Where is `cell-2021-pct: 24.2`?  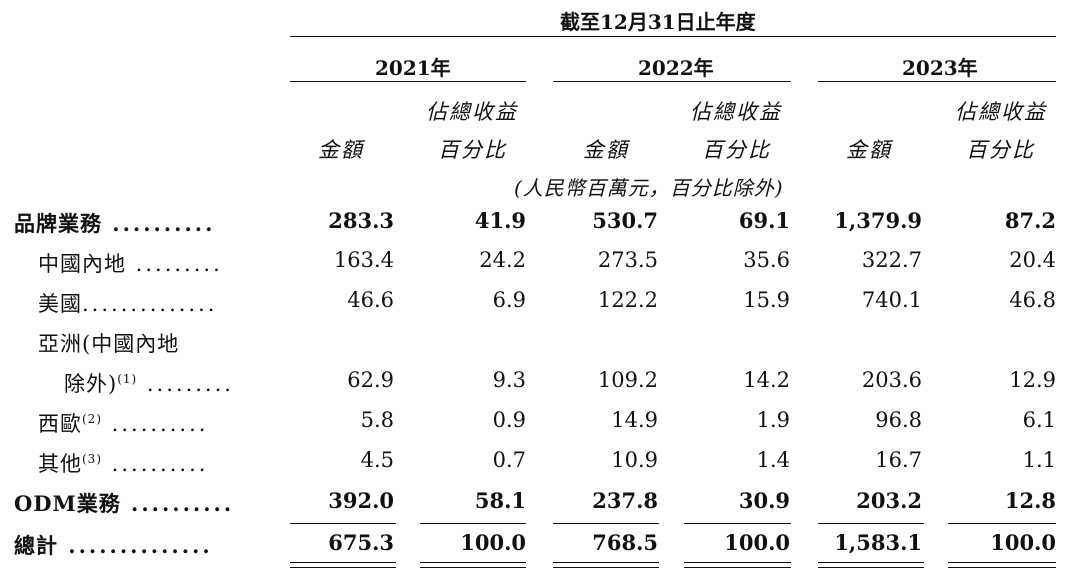
cell-2021-pct: 24.2 is located at coordinates (502, 260).